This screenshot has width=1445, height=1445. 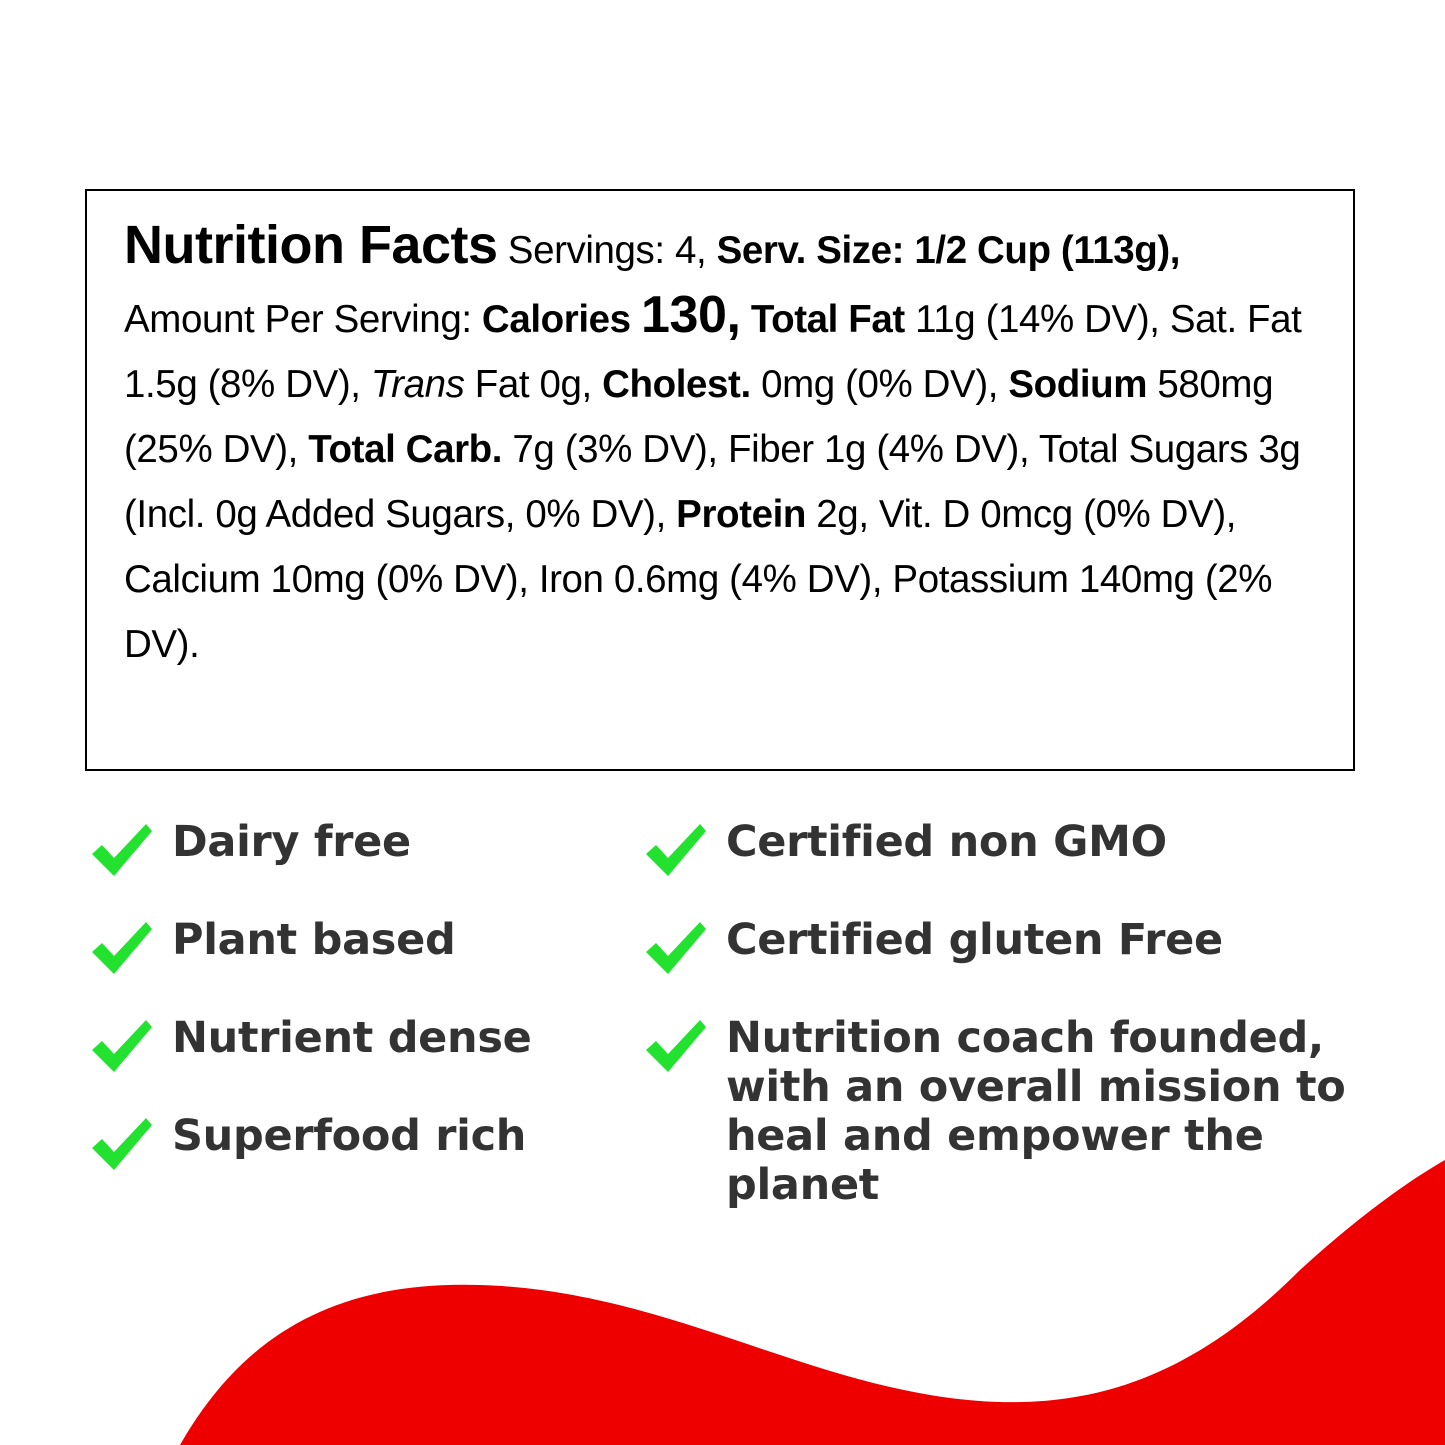 I want to click on trans-fat-value: Fat 0g,, so click(x=533, y=384).